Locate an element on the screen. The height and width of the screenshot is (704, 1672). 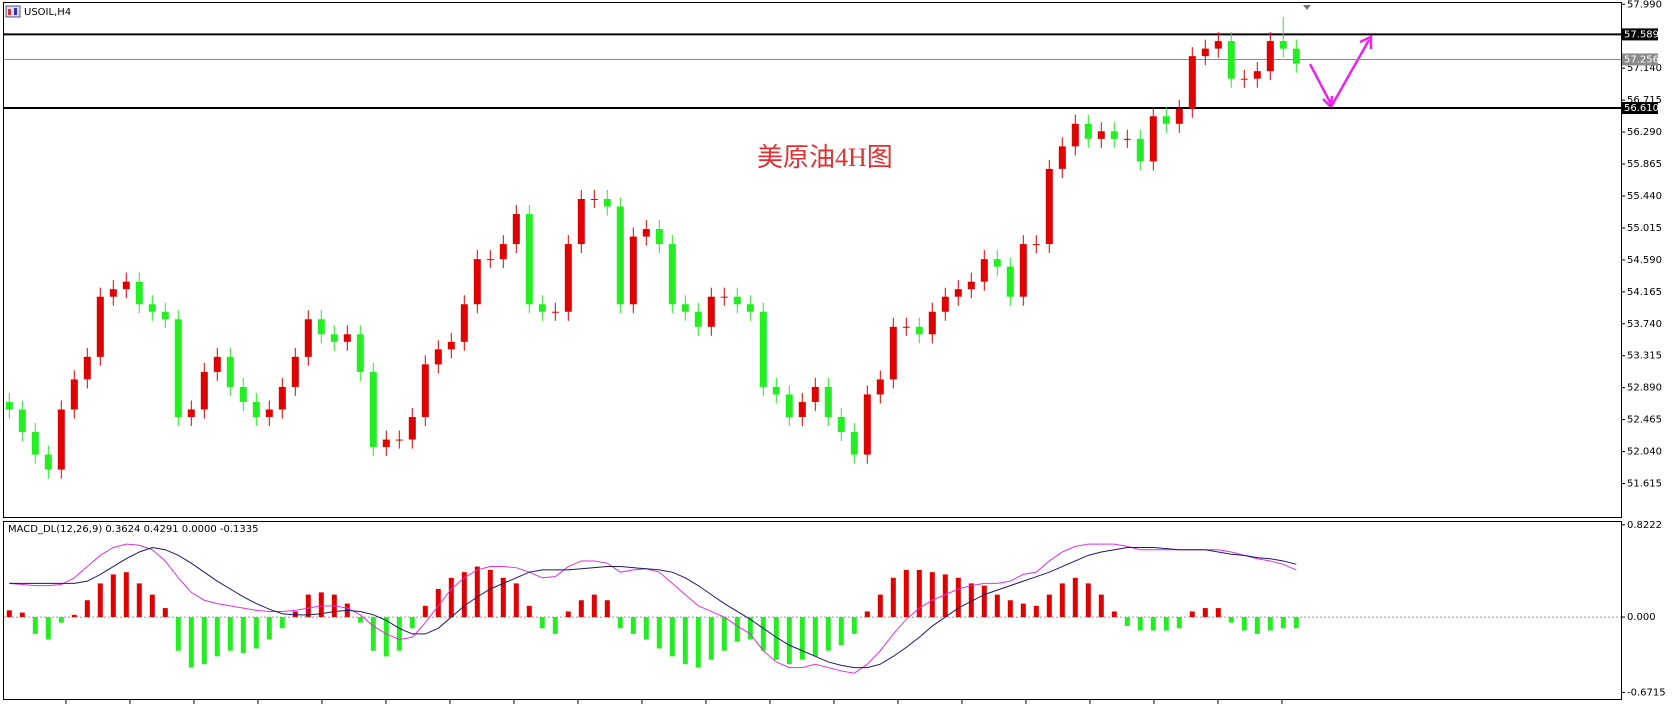
forecast-arrows is located at coordinates (1340, 72).